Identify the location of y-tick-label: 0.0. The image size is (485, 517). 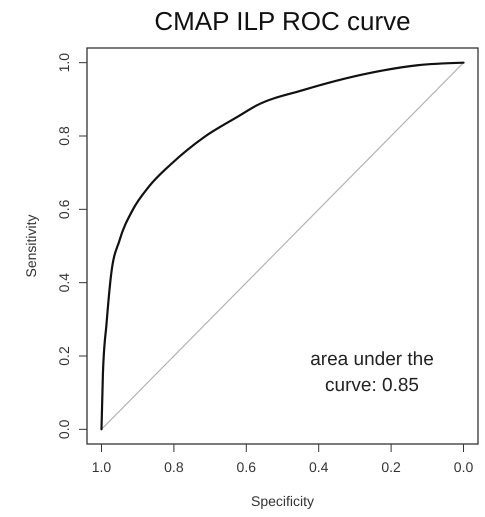
(64, 429).